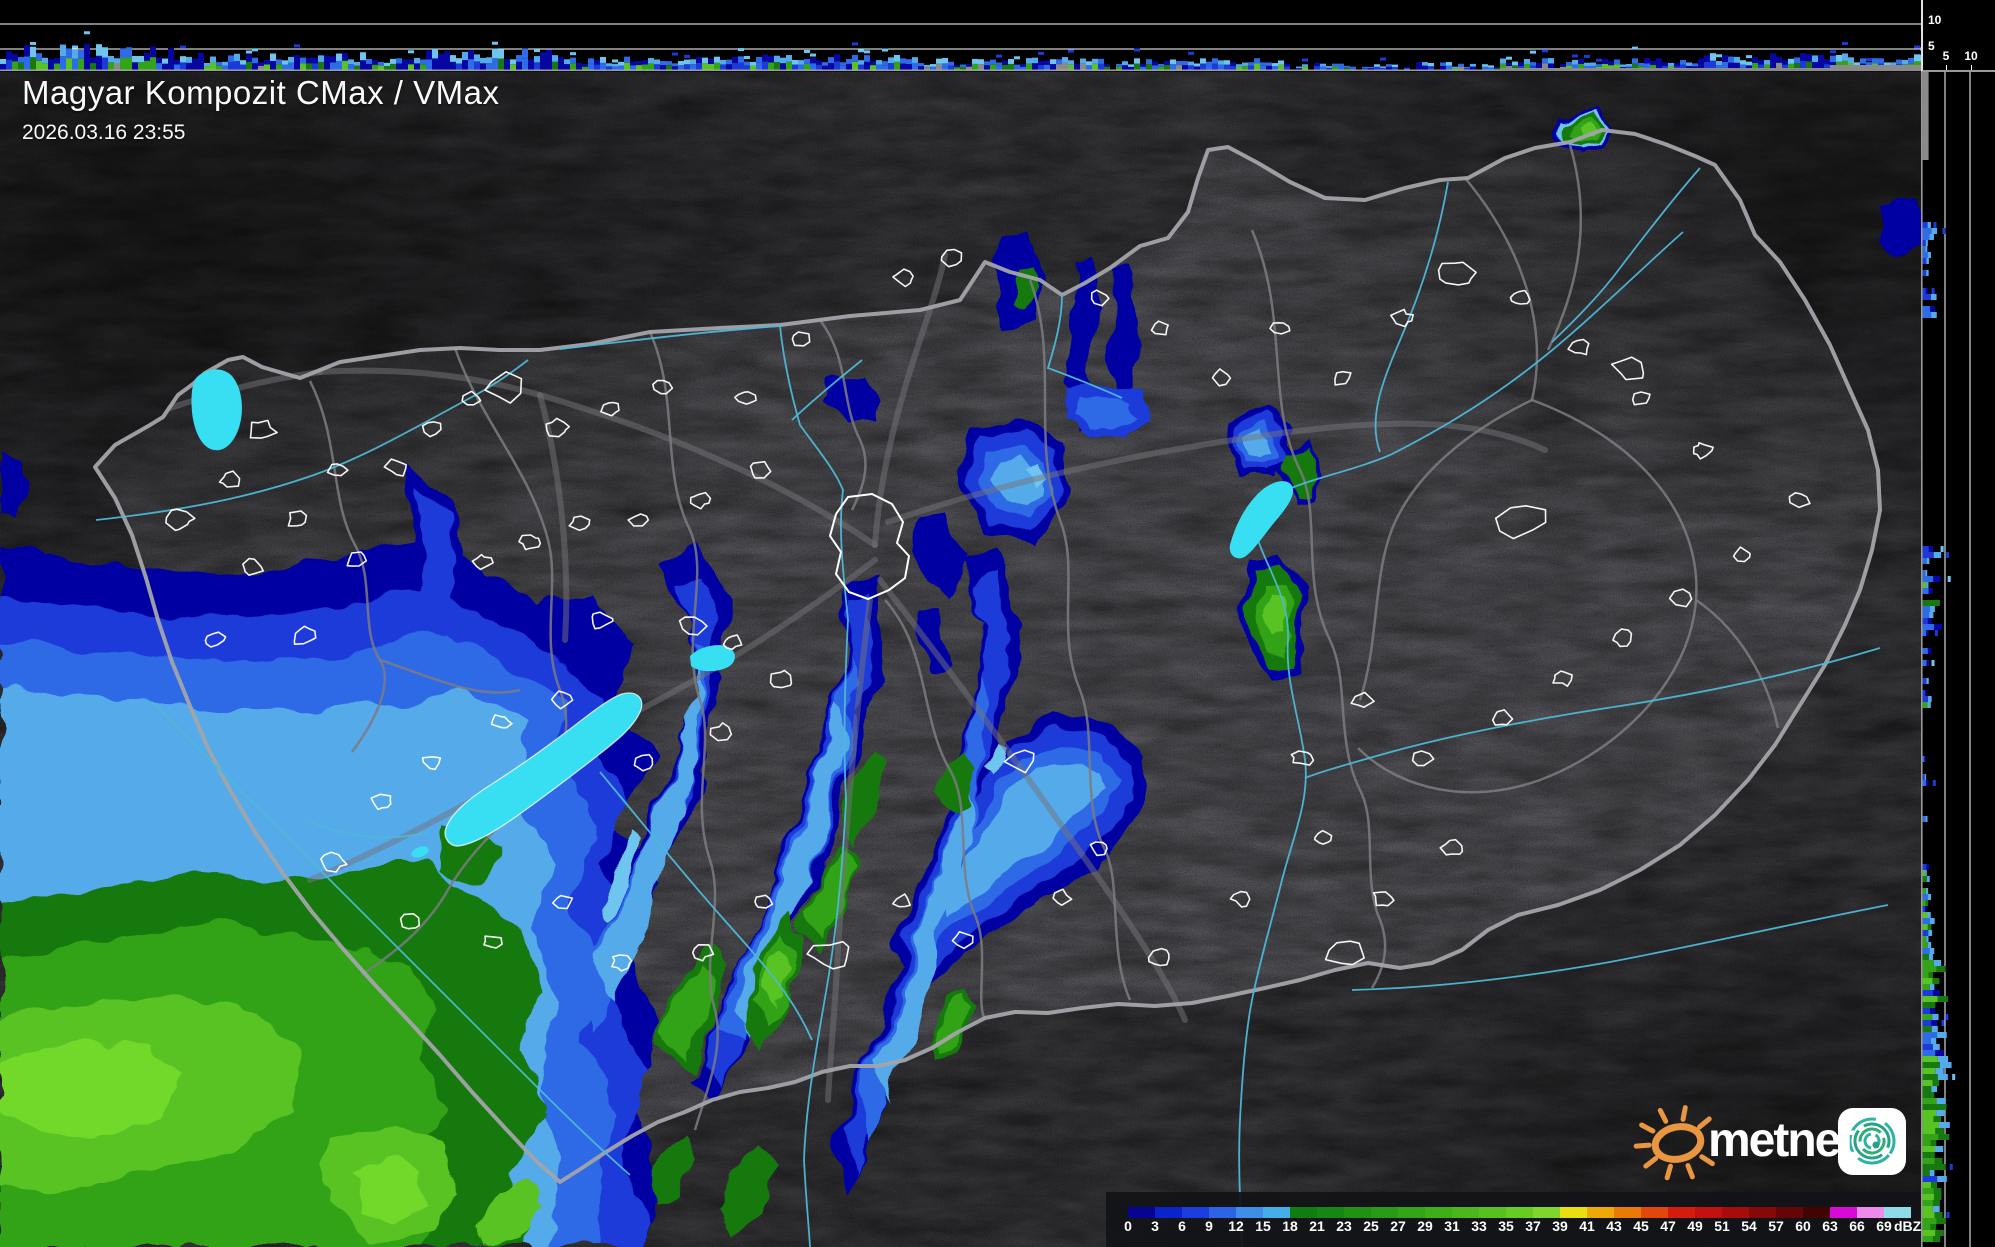 The width and height of the screenshot is (1995, 1247). Describe the element at coordinates (1155, 1226) in the screenshot. I see `scale-tick-label: 3` at that location.